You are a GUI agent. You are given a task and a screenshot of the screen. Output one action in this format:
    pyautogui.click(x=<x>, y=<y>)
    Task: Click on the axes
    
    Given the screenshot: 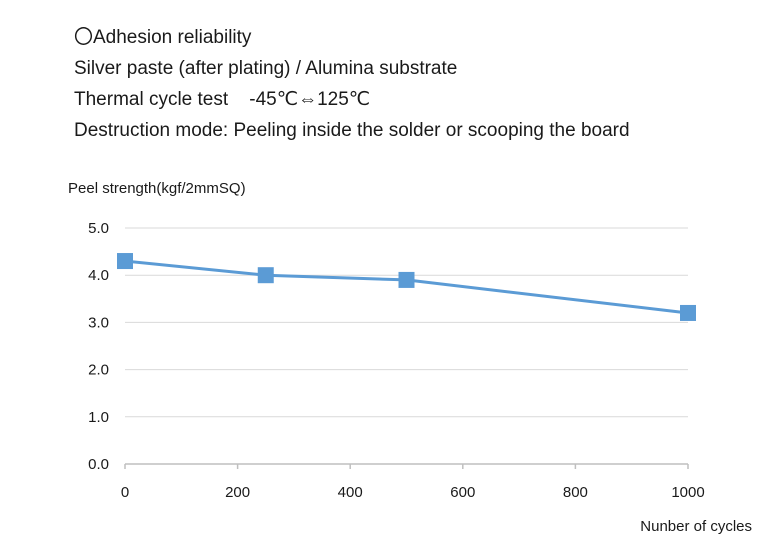 What is the action you would take?
    pyautogui.click(x=406, y=466)
    